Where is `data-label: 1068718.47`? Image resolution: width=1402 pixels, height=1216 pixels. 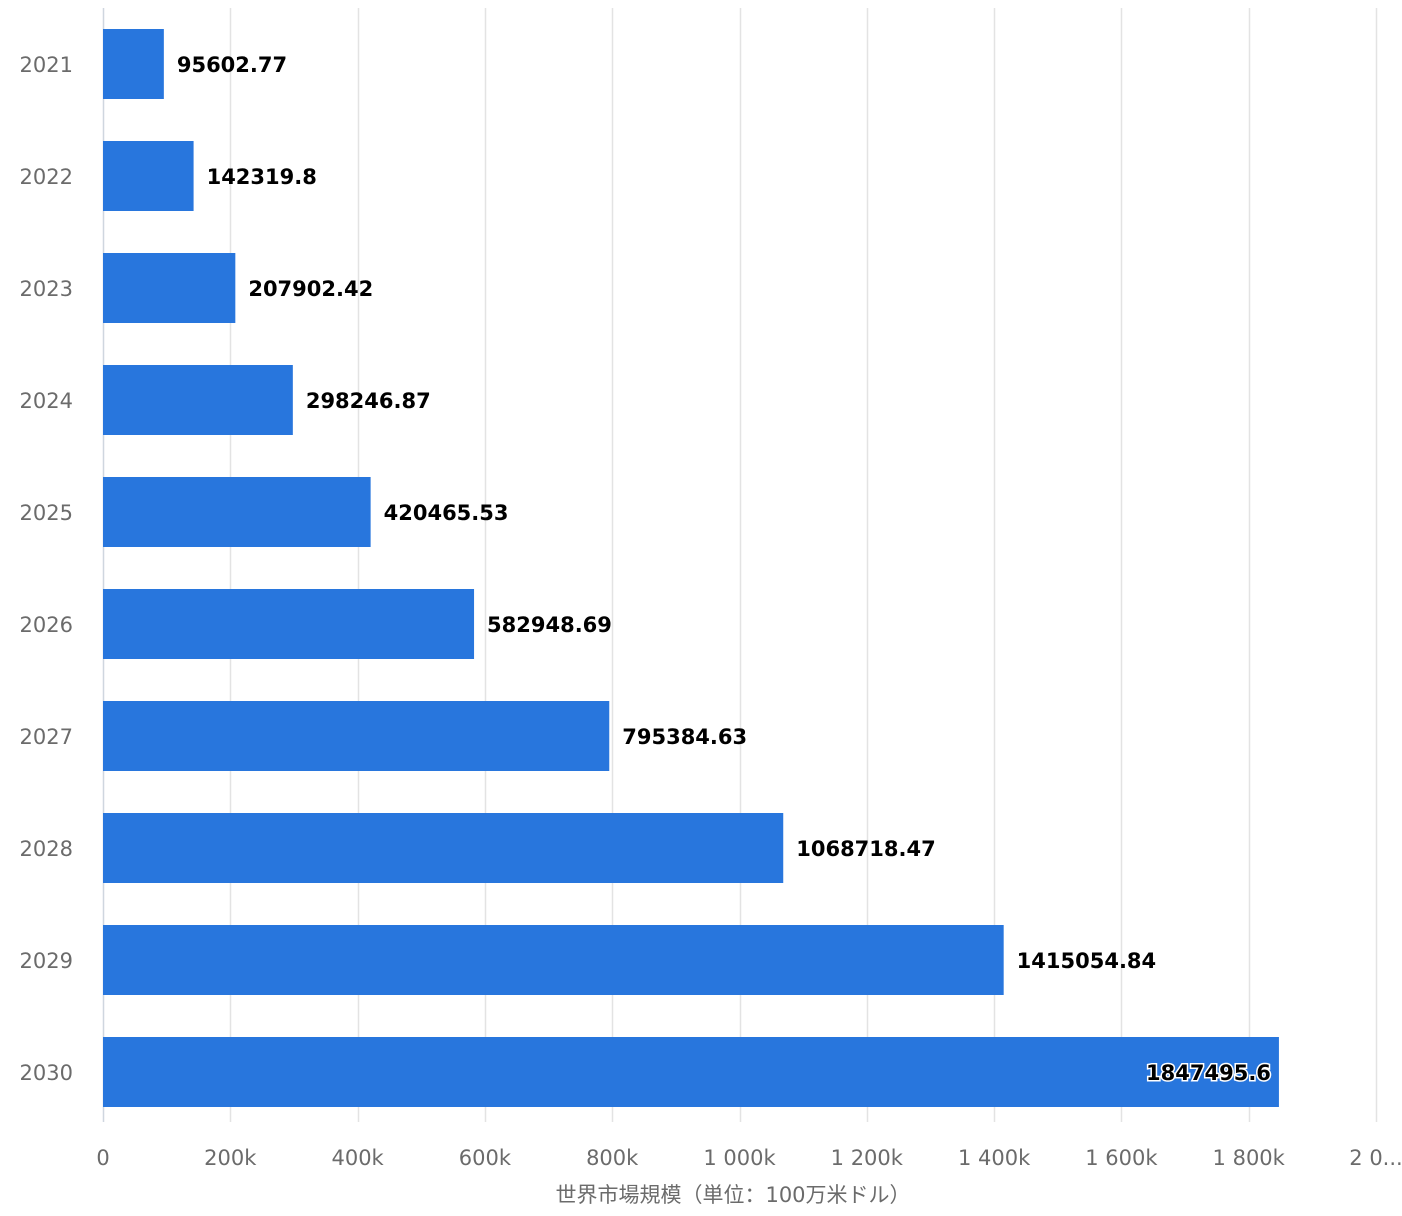 data-label: 1068718.47 is located at coordinates (865, 849).